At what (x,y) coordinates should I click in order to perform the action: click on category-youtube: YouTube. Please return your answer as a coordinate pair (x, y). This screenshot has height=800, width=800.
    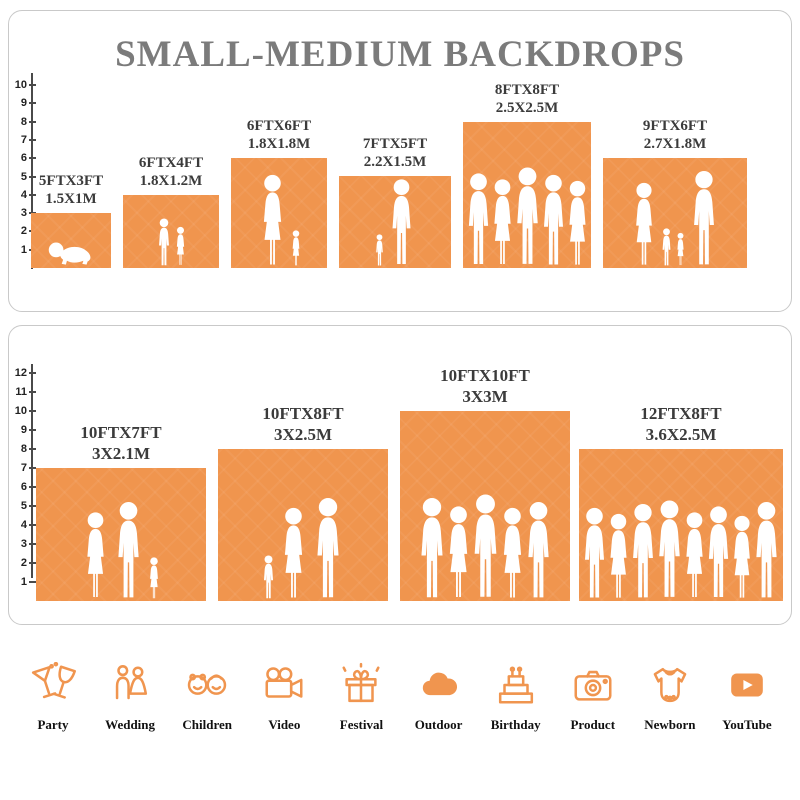
    Looking at the image, I should click on (747, 697).